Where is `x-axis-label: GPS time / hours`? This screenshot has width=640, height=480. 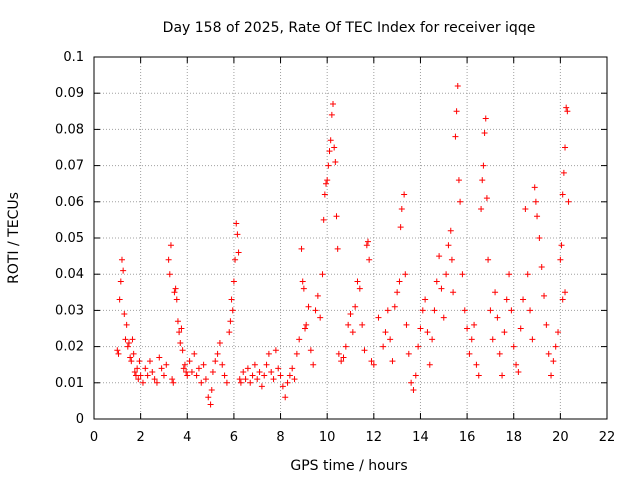 x-axis-label: GPS time / hours is located at coordinates (348, 466).